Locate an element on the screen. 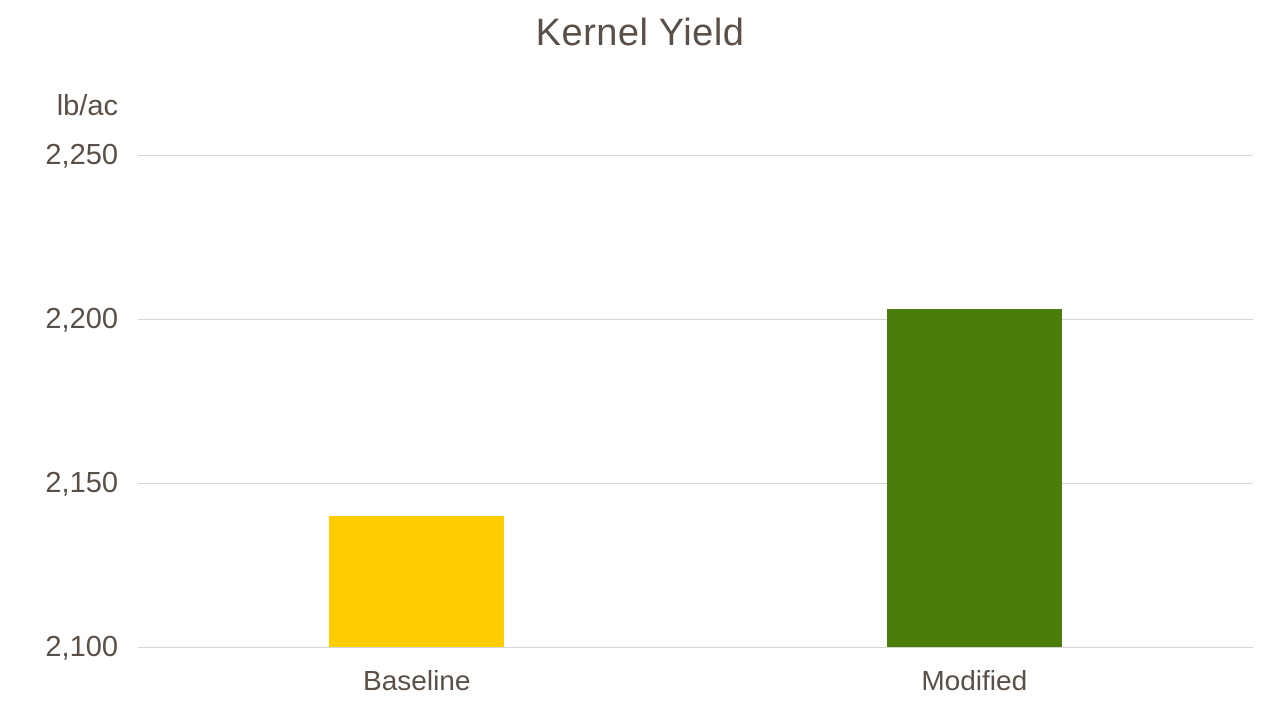  chart-title: Kernel Yield is located at coordinates (640, 33).